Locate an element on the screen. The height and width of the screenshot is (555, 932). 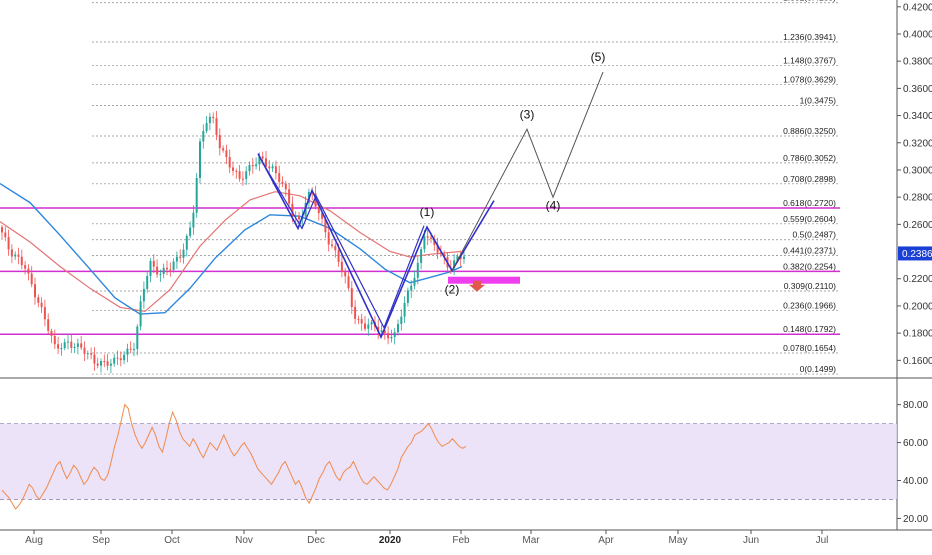
fib-level-label: 1(0.3475) is located at coordinates (818, 100).